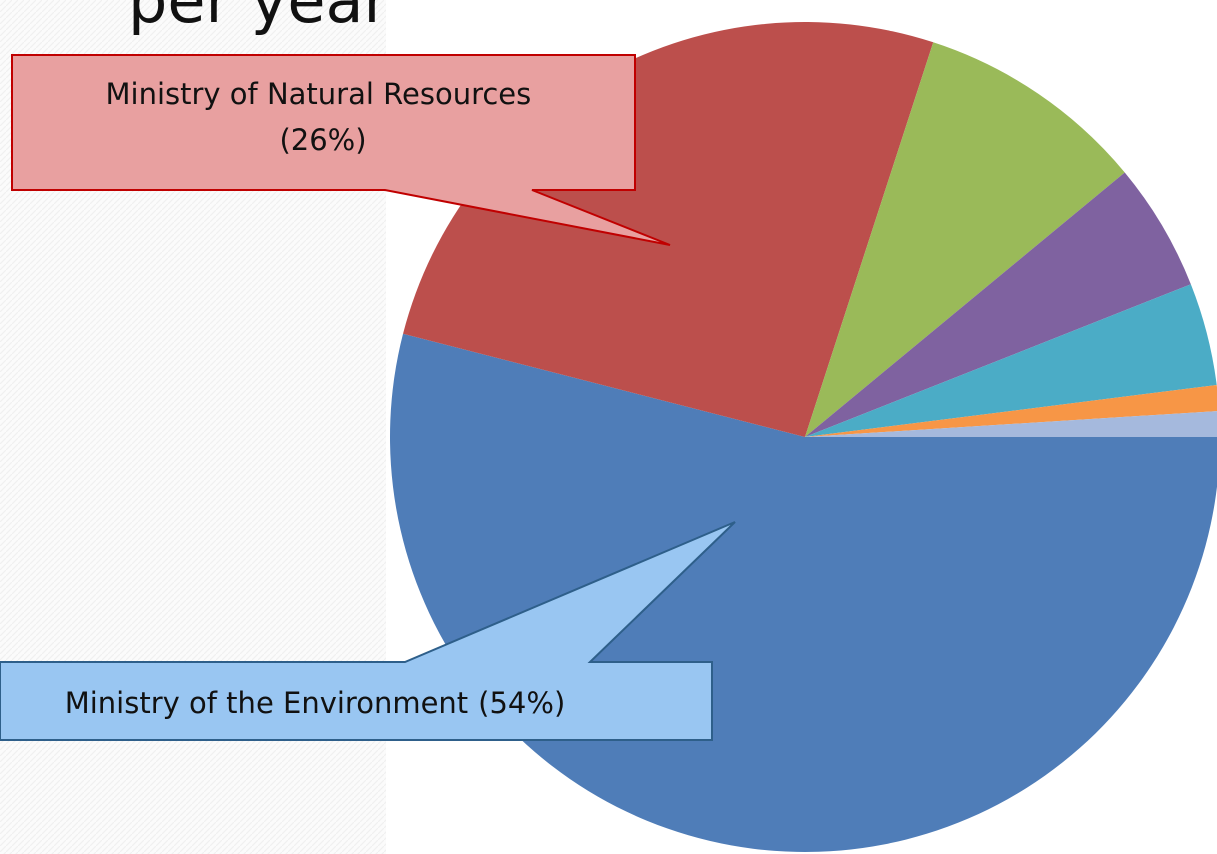 The image size is (1217, 854). What do you see at coordinates (323, 117) in the screenshot?
I see `callout-label: Ministry of Natural Resources (26%)` at bounding box center [323, 117].